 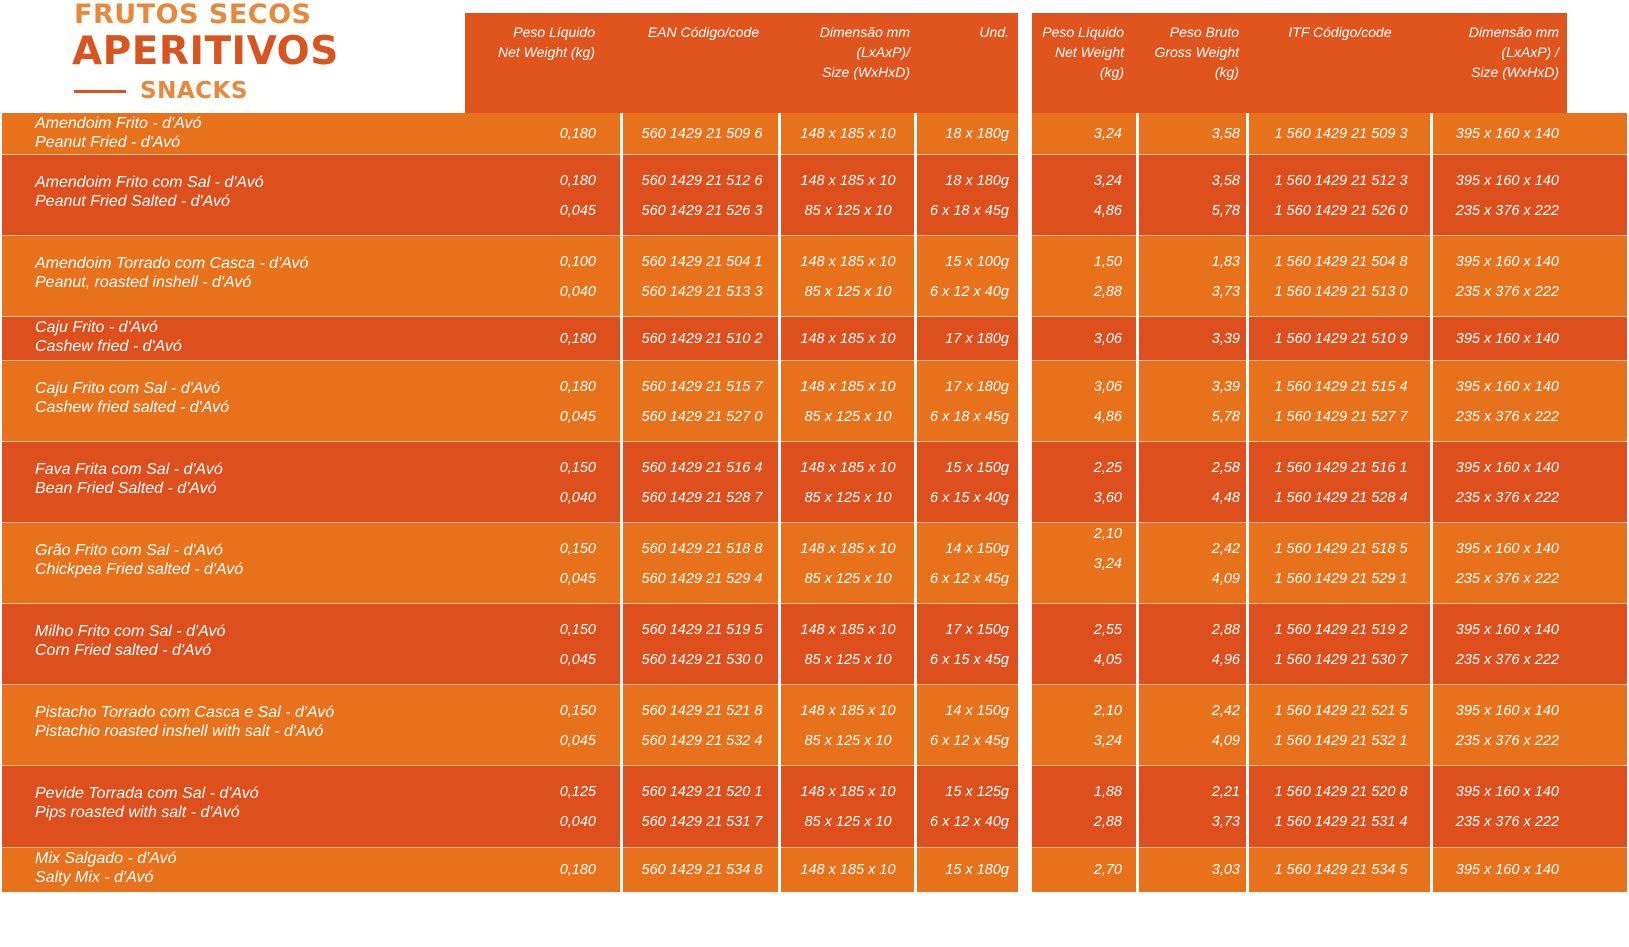 What do you see at coordinates (702, 792) in the screenshot?
I see `cell-ean: 560 1429 21 520 1` at bounding box center [702, 792].